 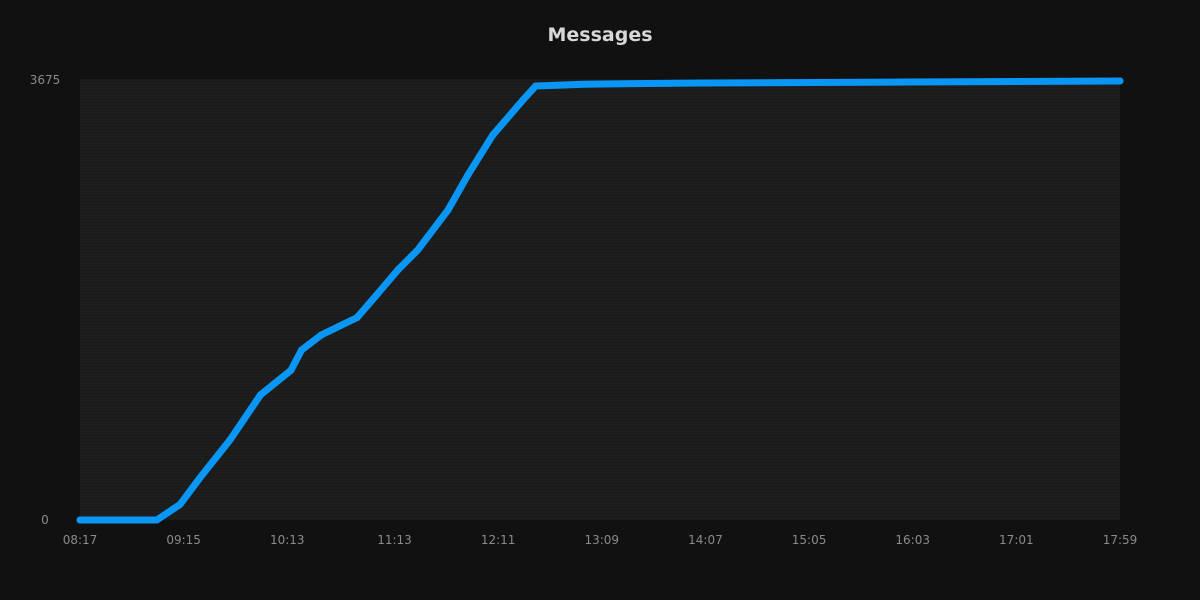 What do you see at coordinates (1120, 540) in the screenshot?
I see `x-tick-label: 17:59` at bounding box center [1120, 540].